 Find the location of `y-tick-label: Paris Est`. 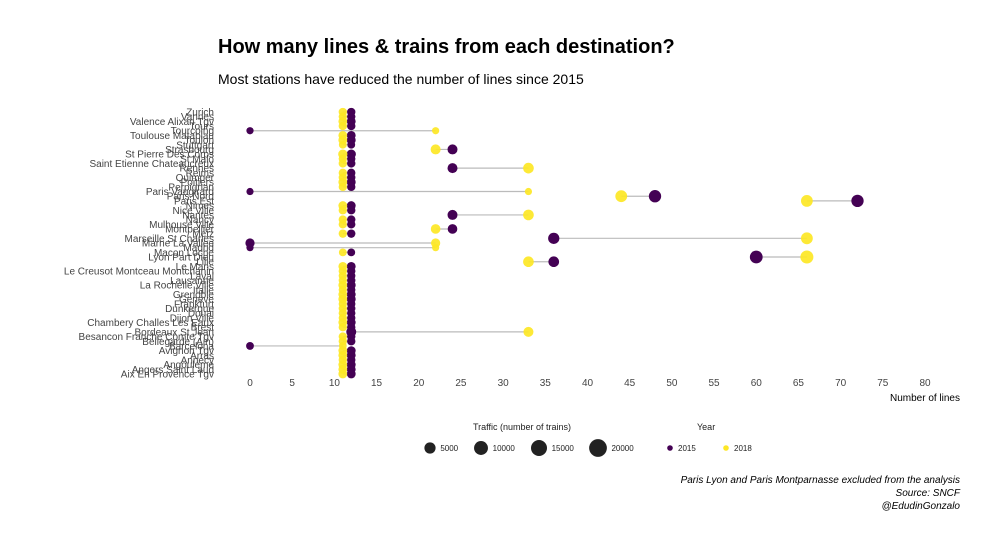

y-tick-label: Paris Est is located at coordinates (194, 201).